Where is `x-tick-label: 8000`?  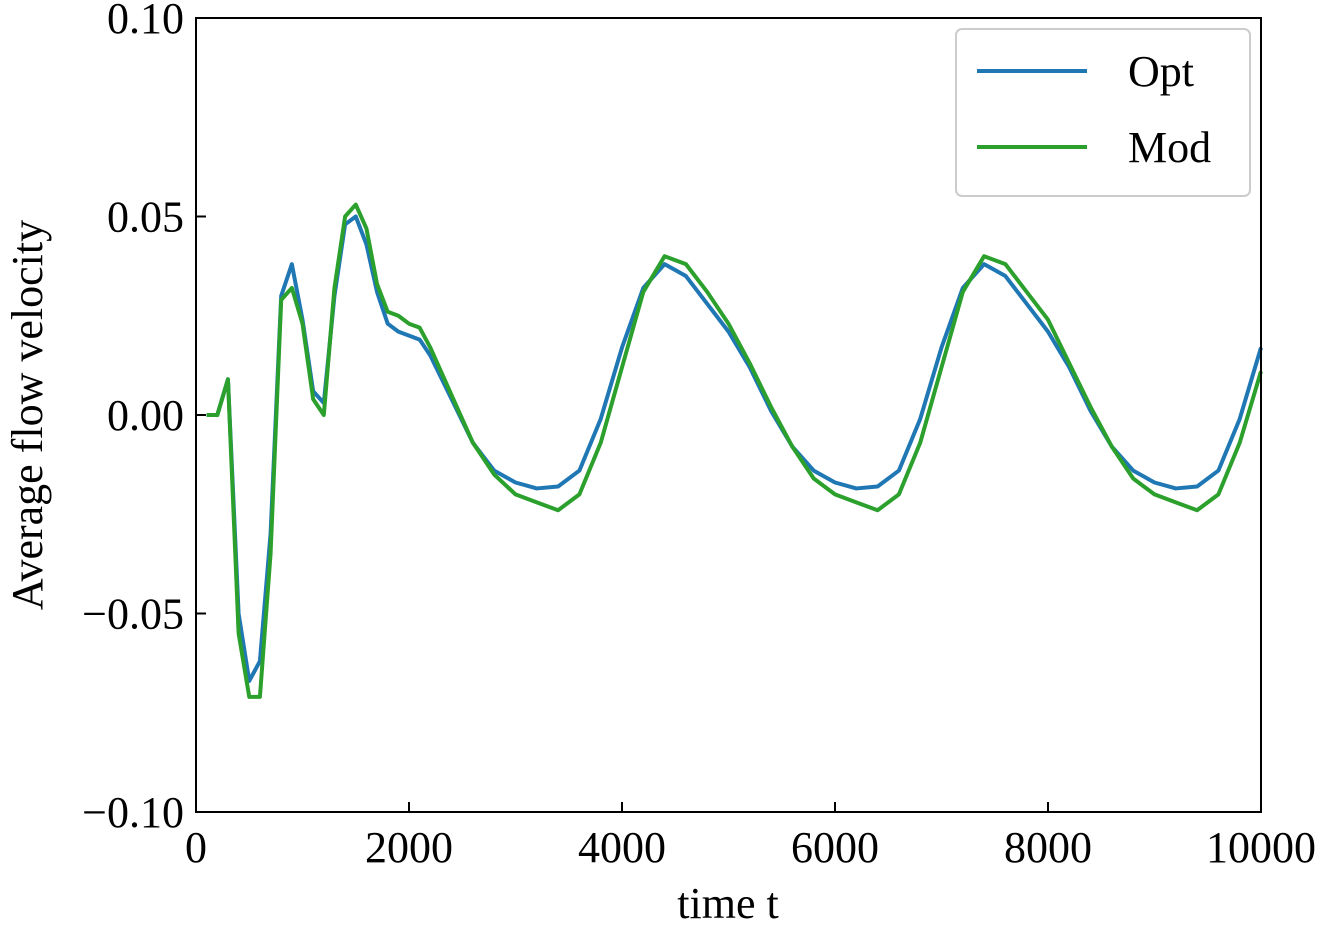 x-tick-label: 8000 is located at coordinates (1048, 847).